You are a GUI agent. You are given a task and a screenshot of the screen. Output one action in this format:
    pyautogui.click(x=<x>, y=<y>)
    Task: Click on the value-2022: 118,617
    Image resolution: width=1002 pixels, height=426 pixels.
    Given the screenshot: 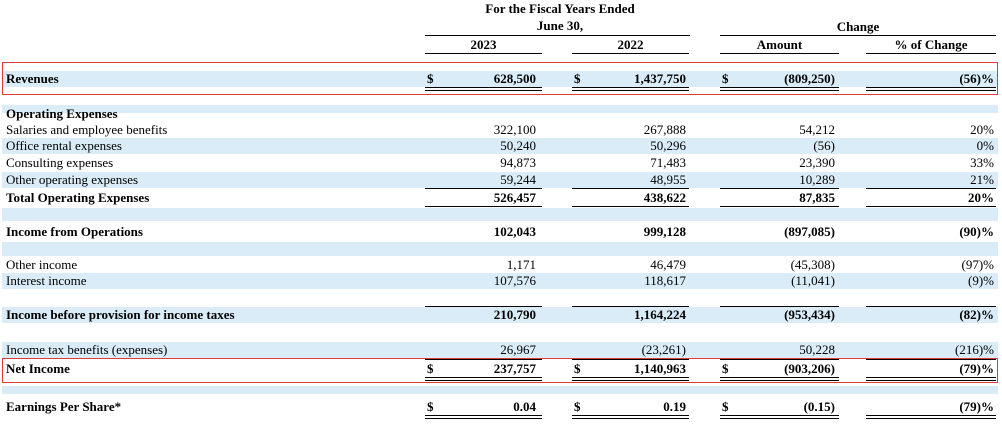 What is the action you would take?
    pyautogui.click(x=665, y=280)
    